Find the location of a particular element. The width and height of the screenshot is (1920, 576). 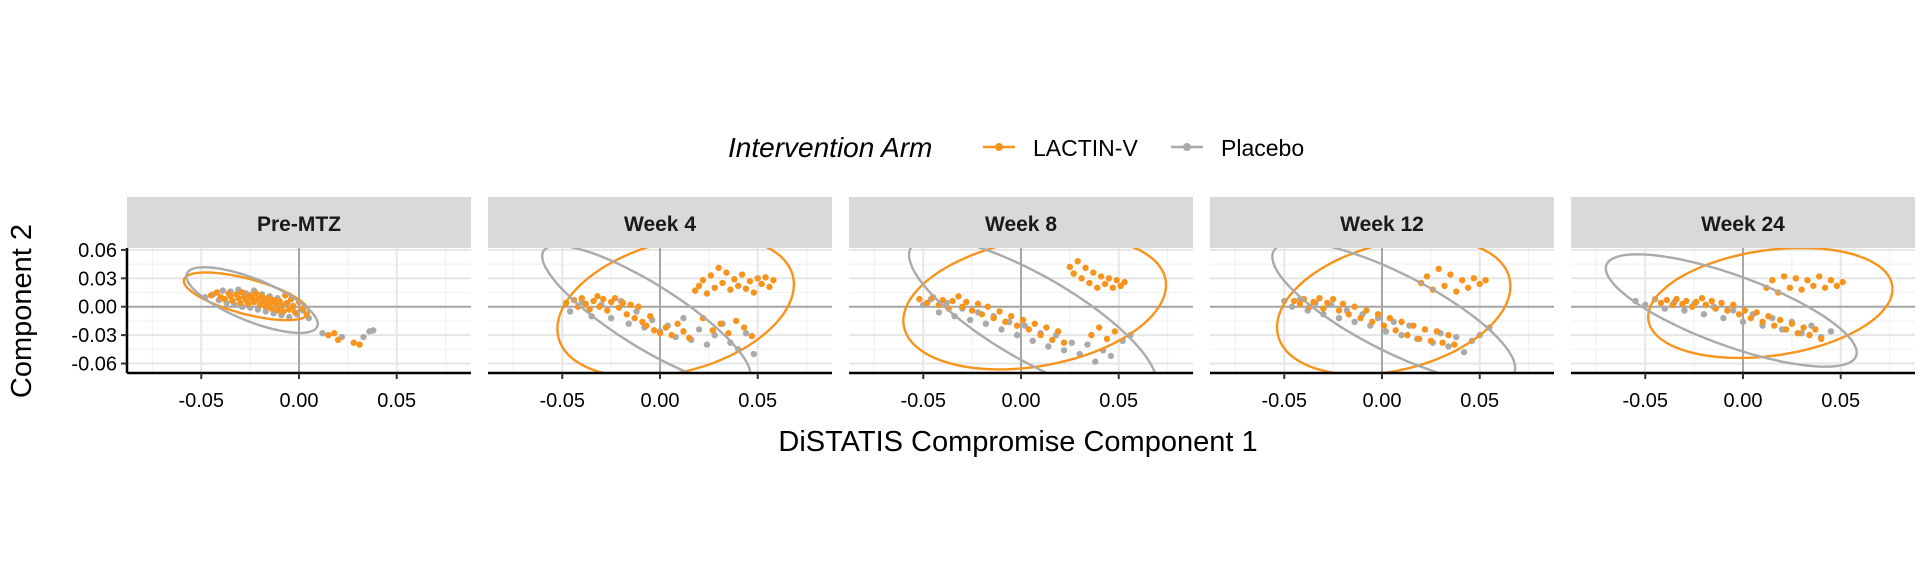

grid-lines is located at coordinates (1743, 310).